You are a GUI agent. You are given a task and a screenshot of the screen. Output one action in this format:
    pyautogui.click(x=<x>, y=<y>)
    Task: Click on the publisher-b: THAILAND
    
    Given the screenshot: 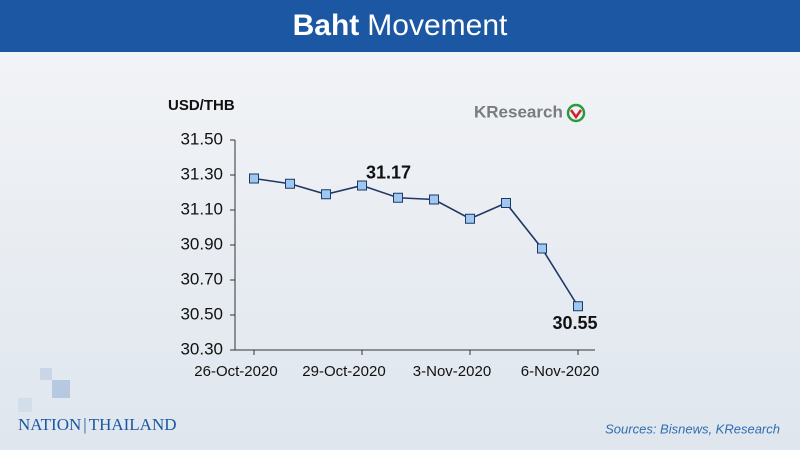 What is the action you would take?
    pyautogui.click(x=133, y=424)
    